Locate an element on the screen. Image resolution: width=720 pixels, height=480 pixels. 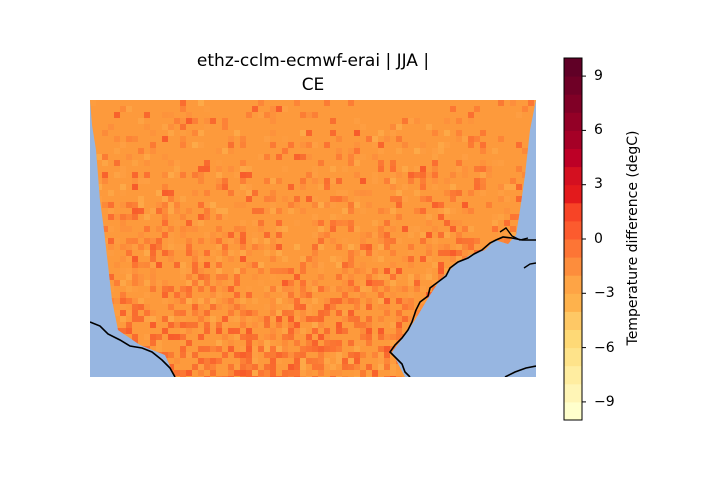
colorbar-tick-label: 3 is located at coordinates (598, 184).